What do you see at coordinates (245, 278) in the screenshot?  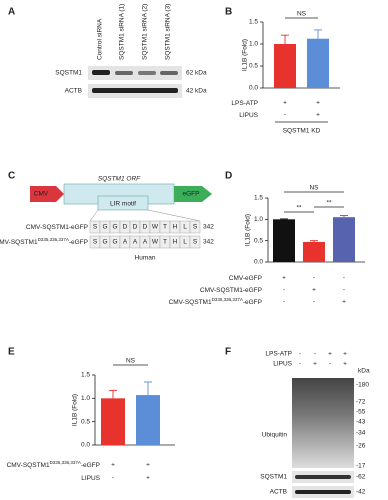 I see `condition-label: CMV-eGFP` at bounding box center [245, 278].